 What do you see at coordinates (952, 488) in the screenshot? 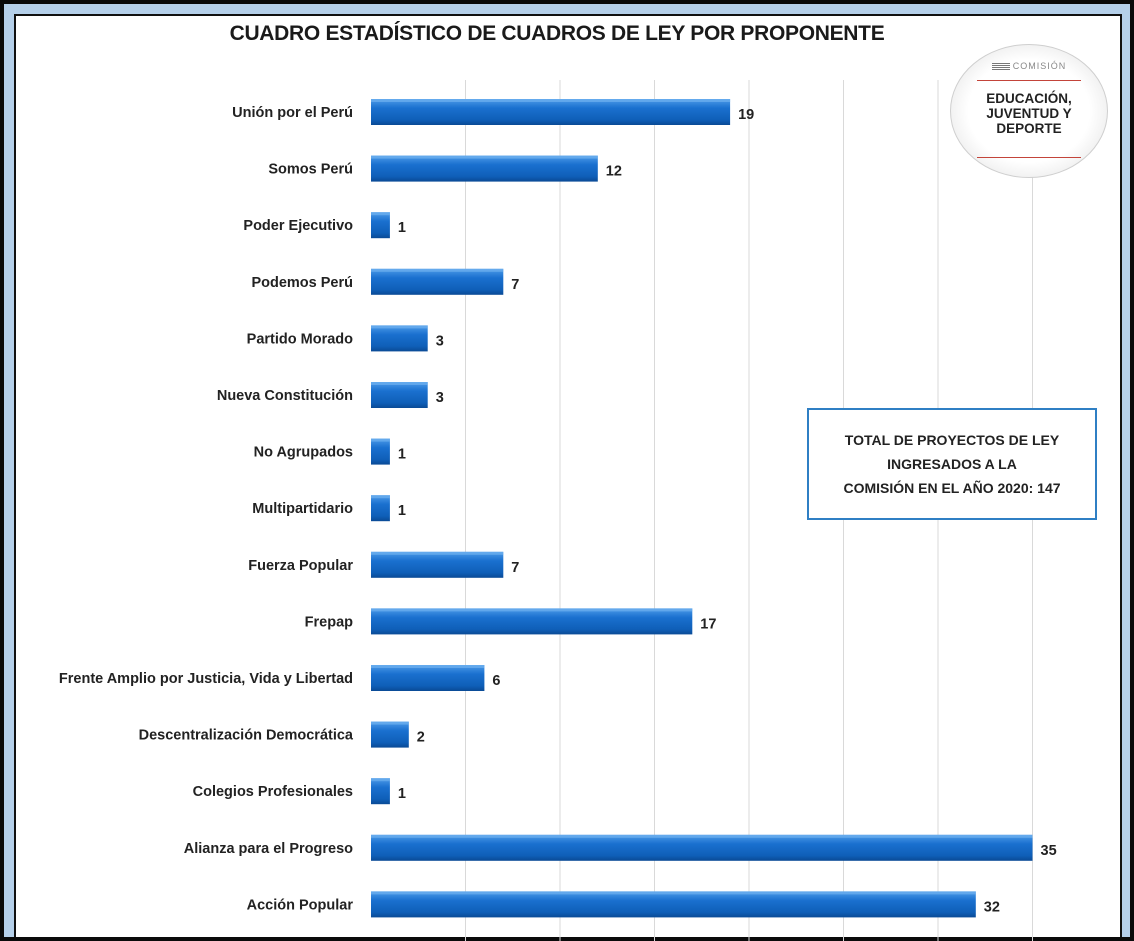
I see `total-line-3: COMISIÓN EN EL AÑO 2020: 147` at bounding box center [952, 488].